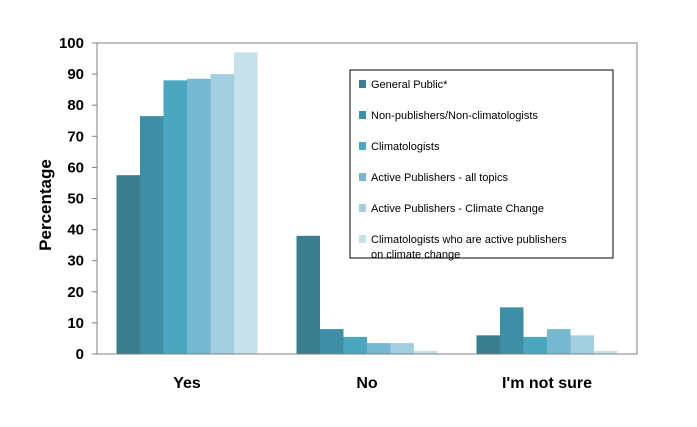  Describe the element at coordinates (75, 74) in the screenshot. I see `y-tick-label: 90` at that location.